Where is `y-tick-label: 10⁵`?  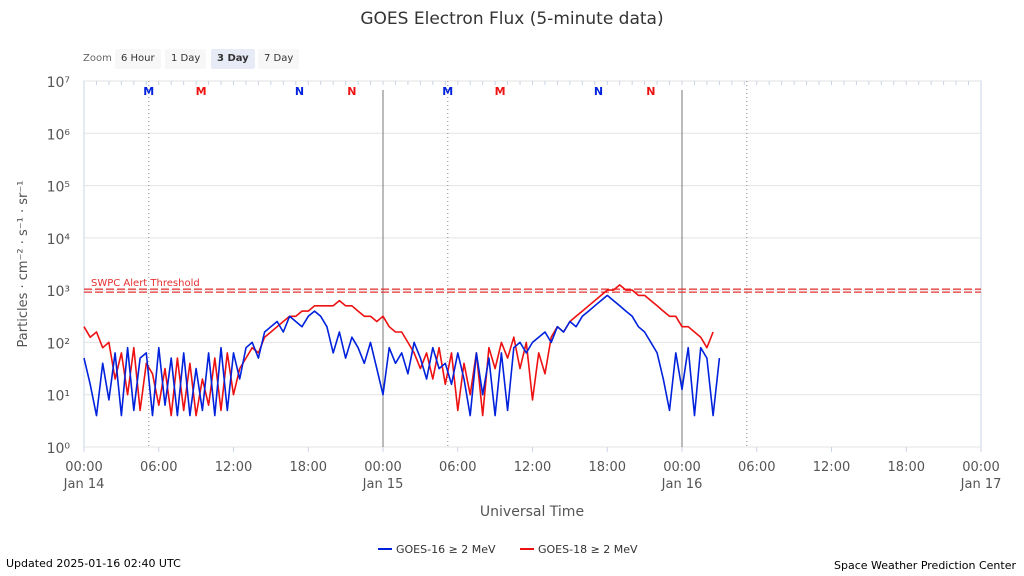
y-tick-label: 10⁵ is located at coordinates (58, 188).